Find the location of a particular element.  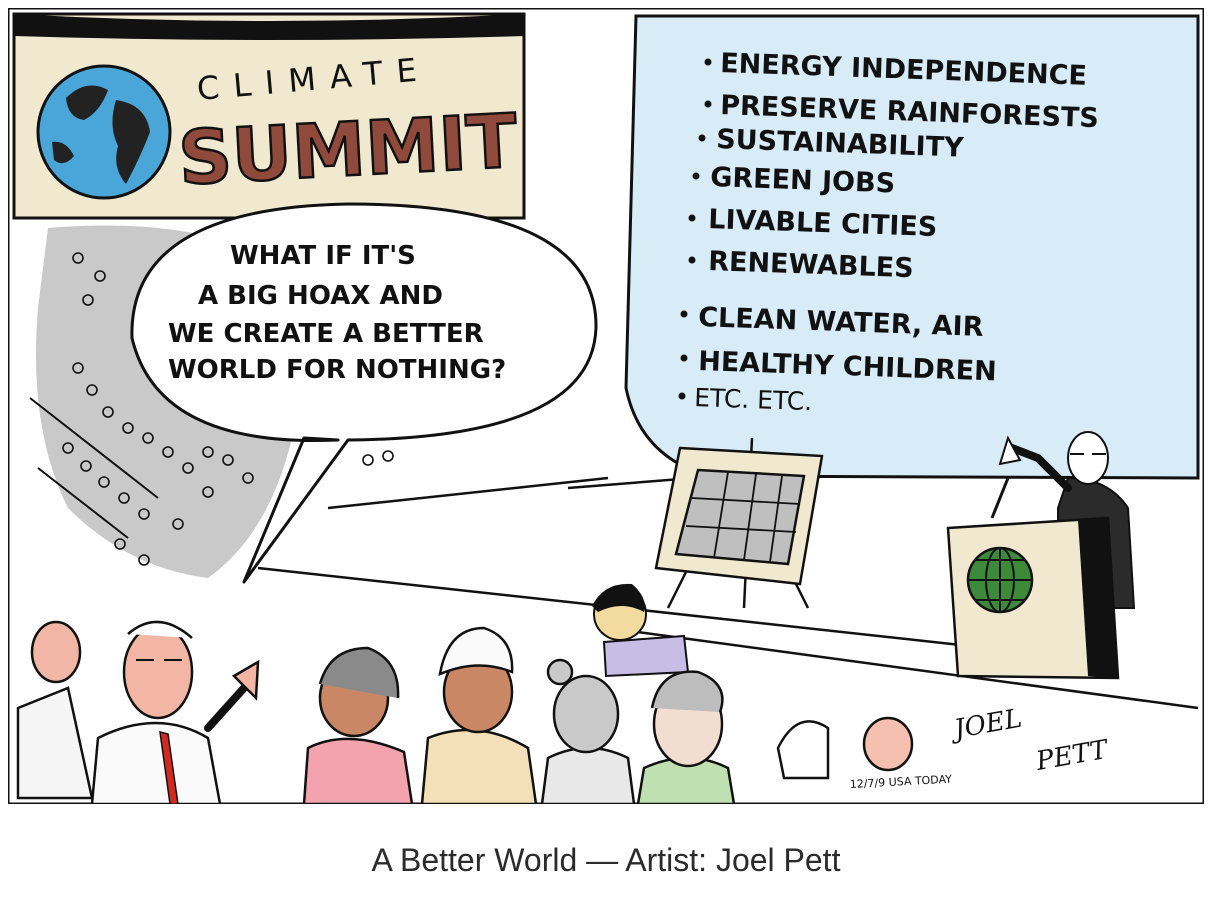

list-item: RENEWABLES is located at coordinates (811, 265).